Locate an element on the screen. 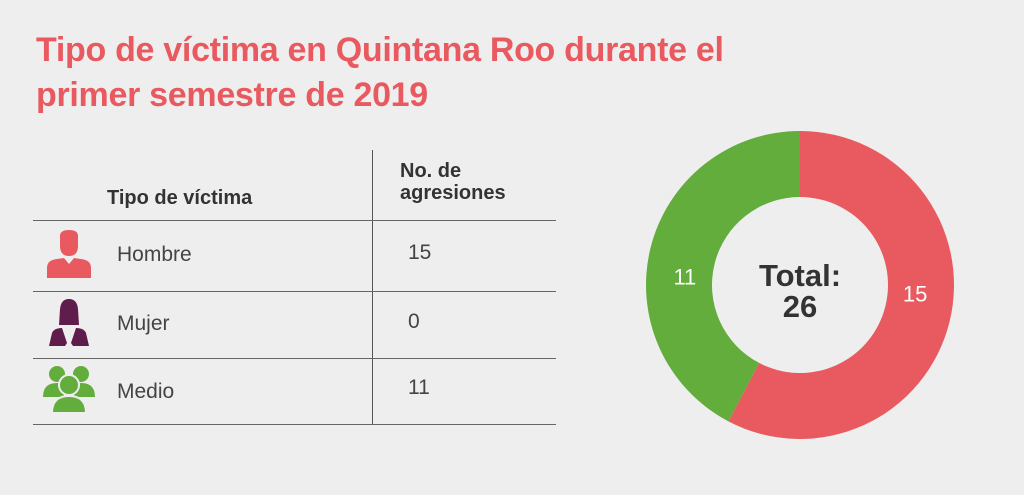 The width and height of the screenshot is (1024, 495). donut-slice-medio is located at coordinates (722, 276).